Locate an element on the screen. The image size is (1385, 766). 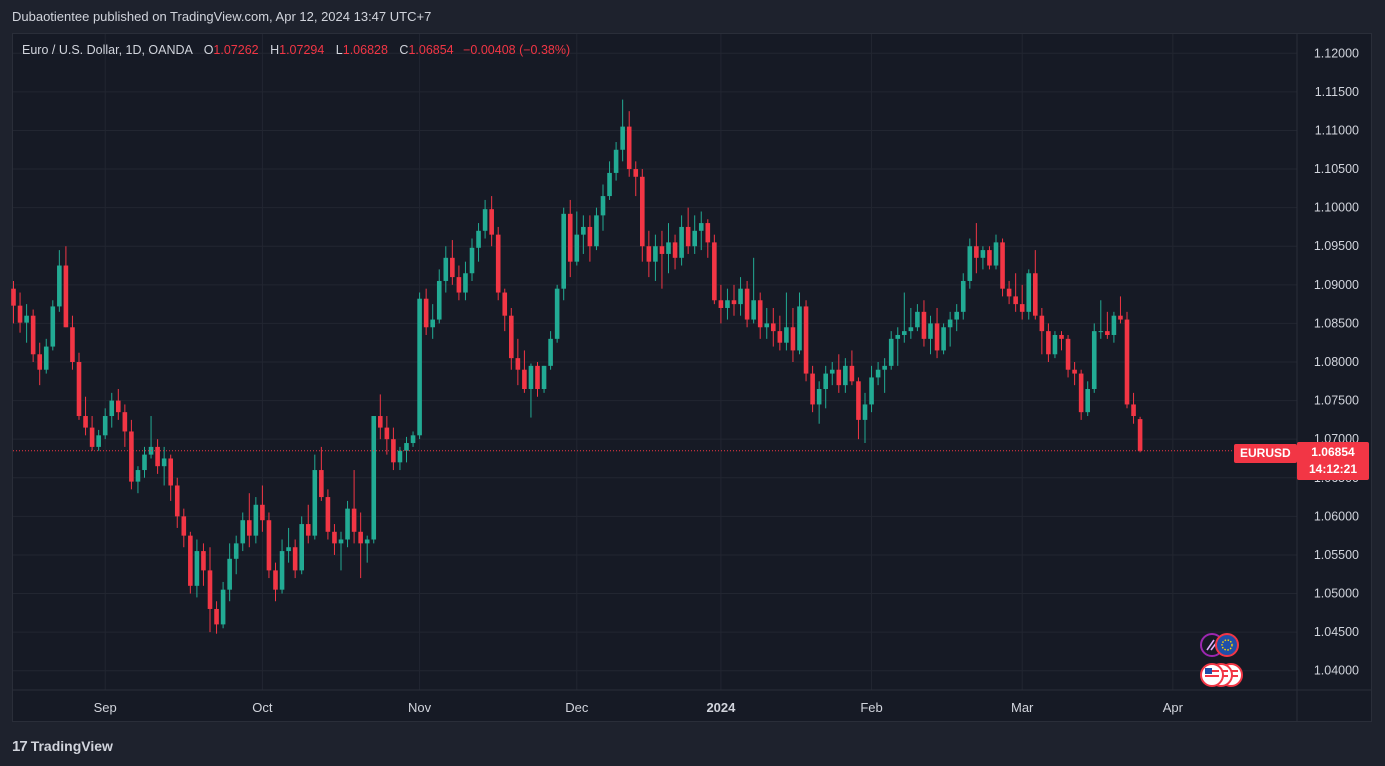
tradingview-brand: 17 TradingView is located at coordinates (62, 746).